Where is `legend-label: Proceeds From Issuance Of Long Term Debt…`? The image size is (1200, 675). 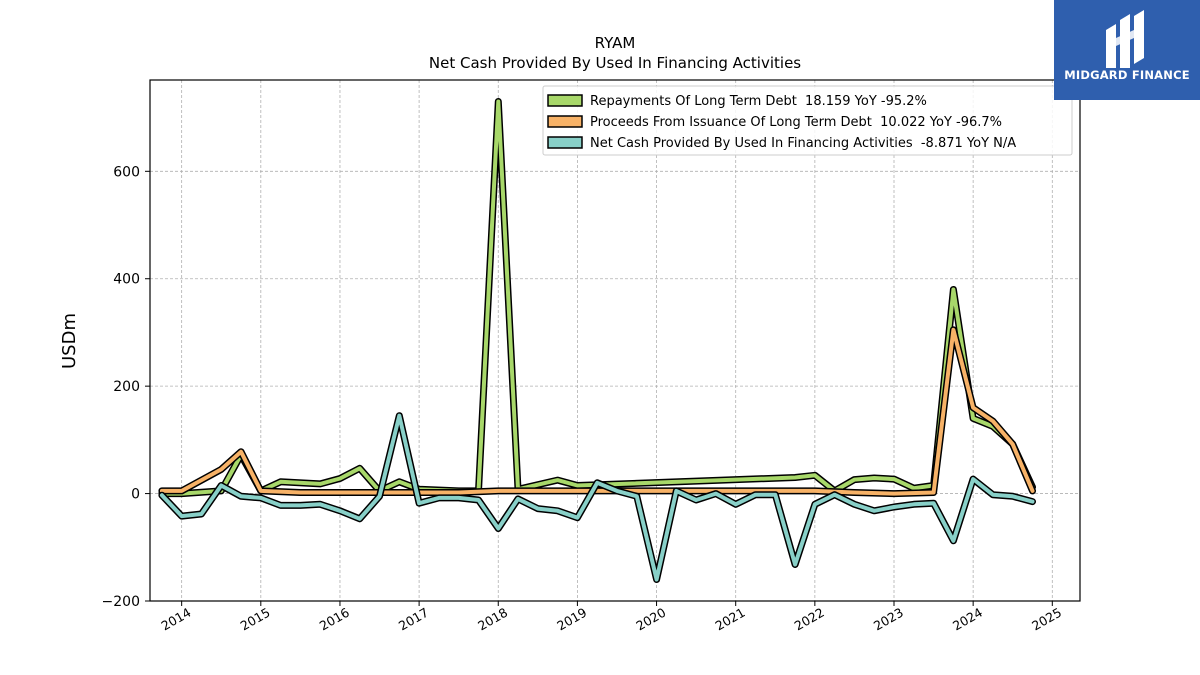
legend-label: Proceeds From Issuance Of Long Term Debt… is located at coordinates (796, 122).